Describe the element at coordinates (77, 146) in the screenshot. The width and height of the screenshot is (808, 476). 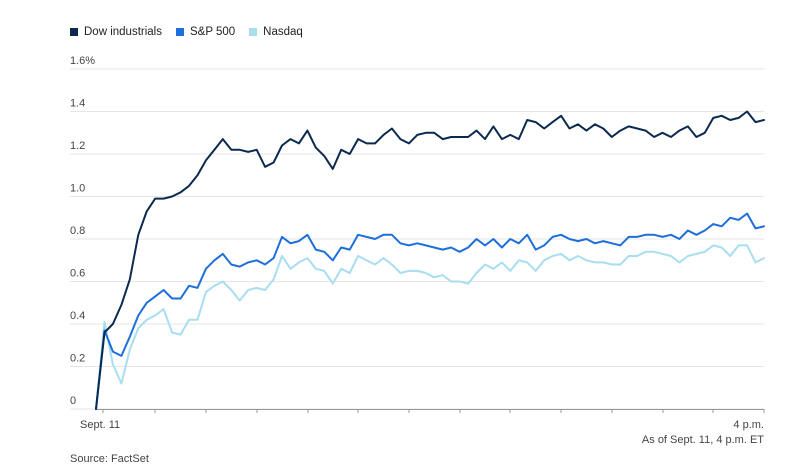
I see `y-tick-label: 1.2` at that location.